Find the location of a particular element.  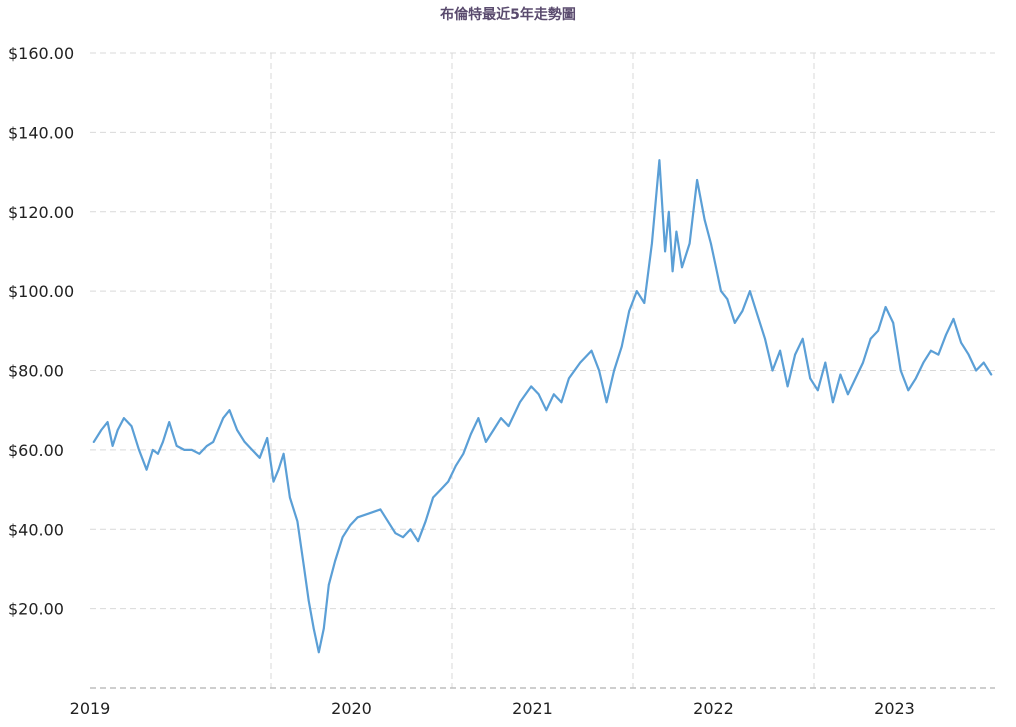

x-tick-label: 2022 is located at coordinates (713, 708).